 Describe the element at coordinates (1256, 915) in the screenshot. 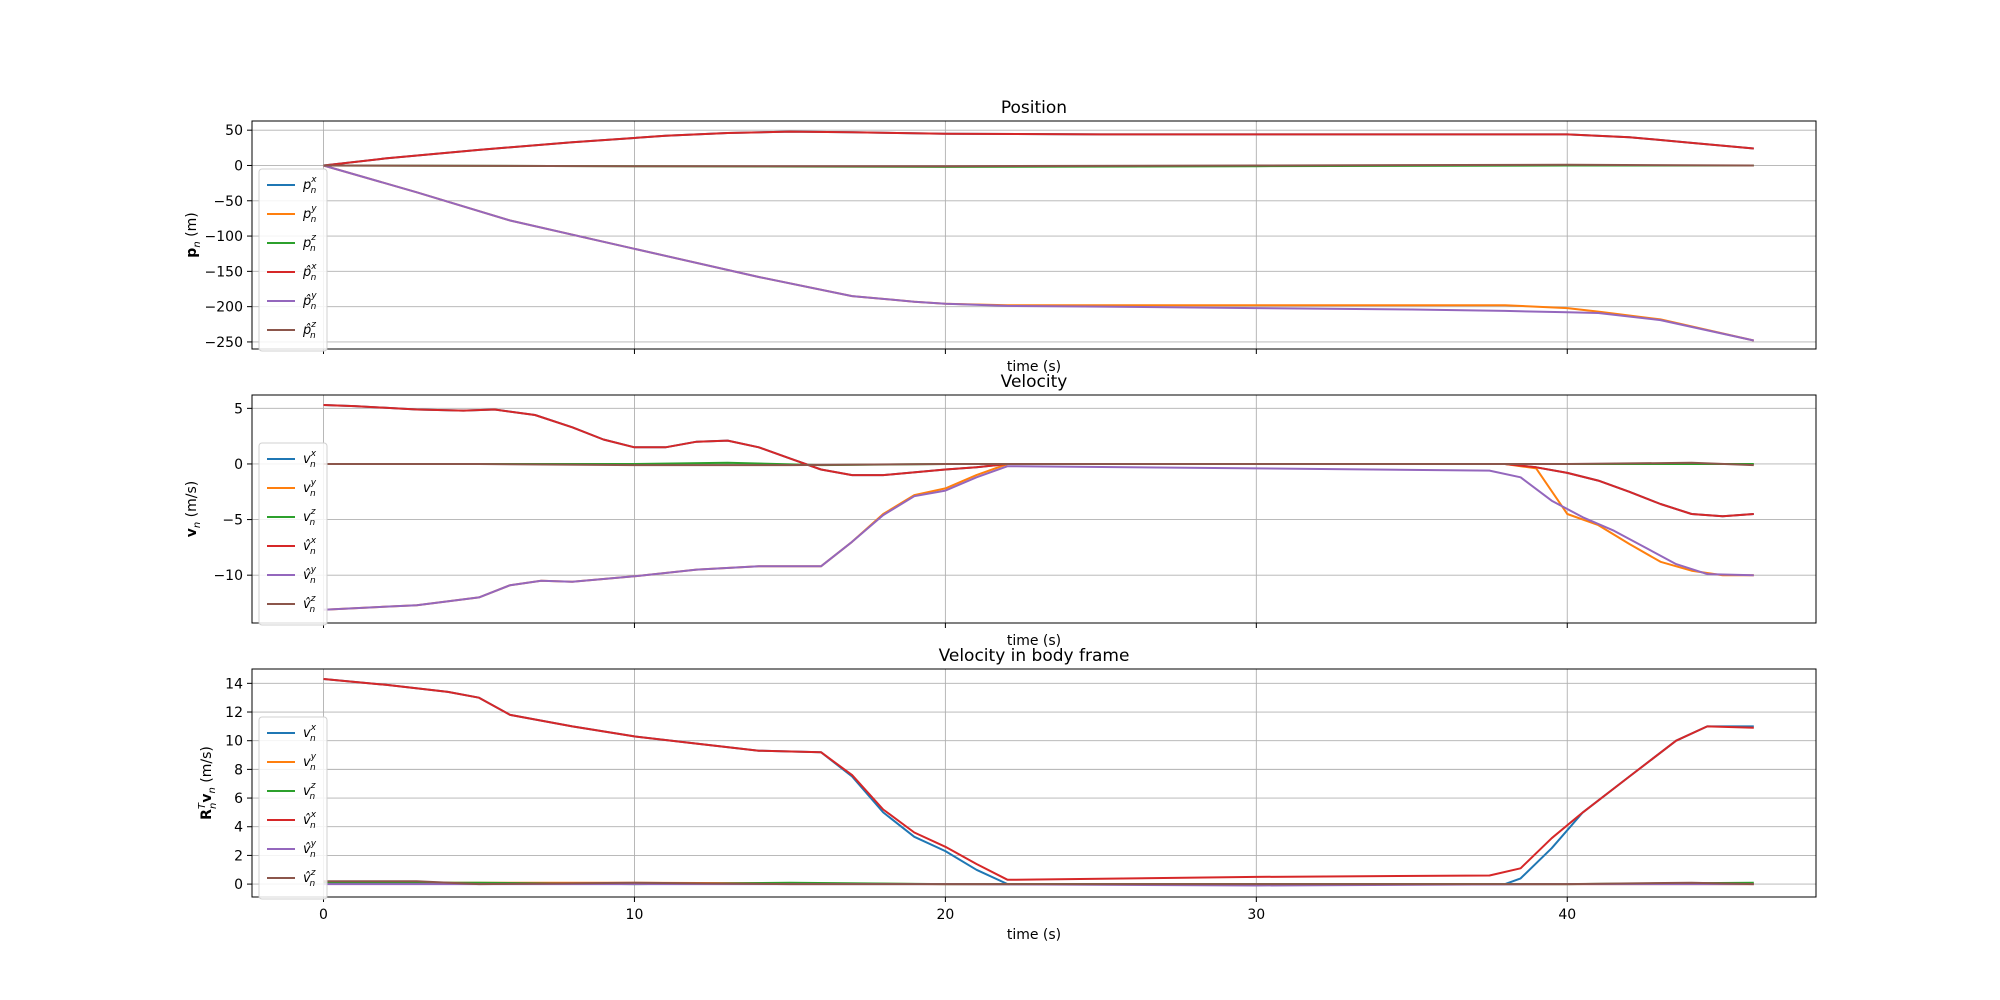

I see `x-tick-label: 30` at that location.